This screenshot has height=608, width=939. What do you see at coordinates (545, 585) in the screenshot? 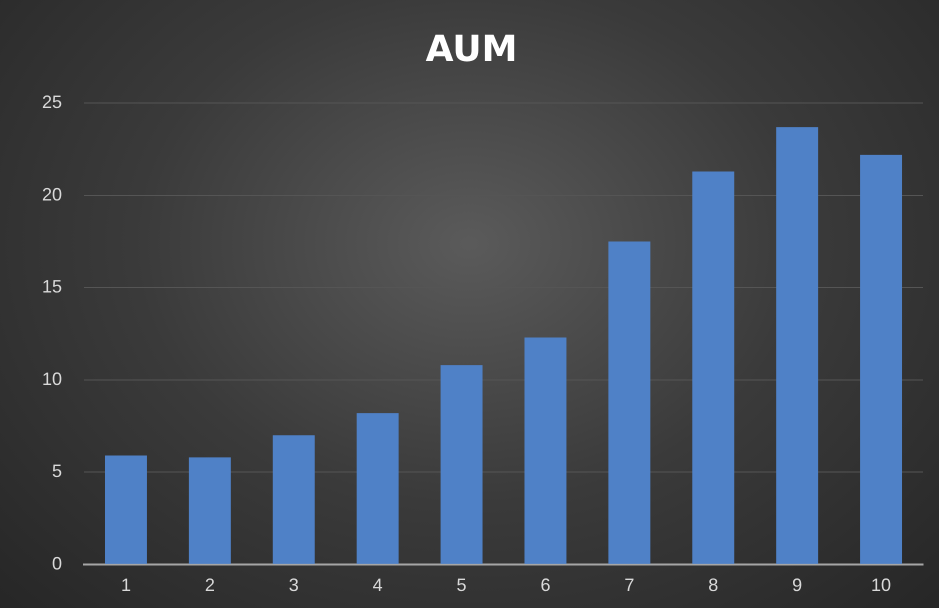
I see `x-tick-label: 6` at bounding box center [545, 585].